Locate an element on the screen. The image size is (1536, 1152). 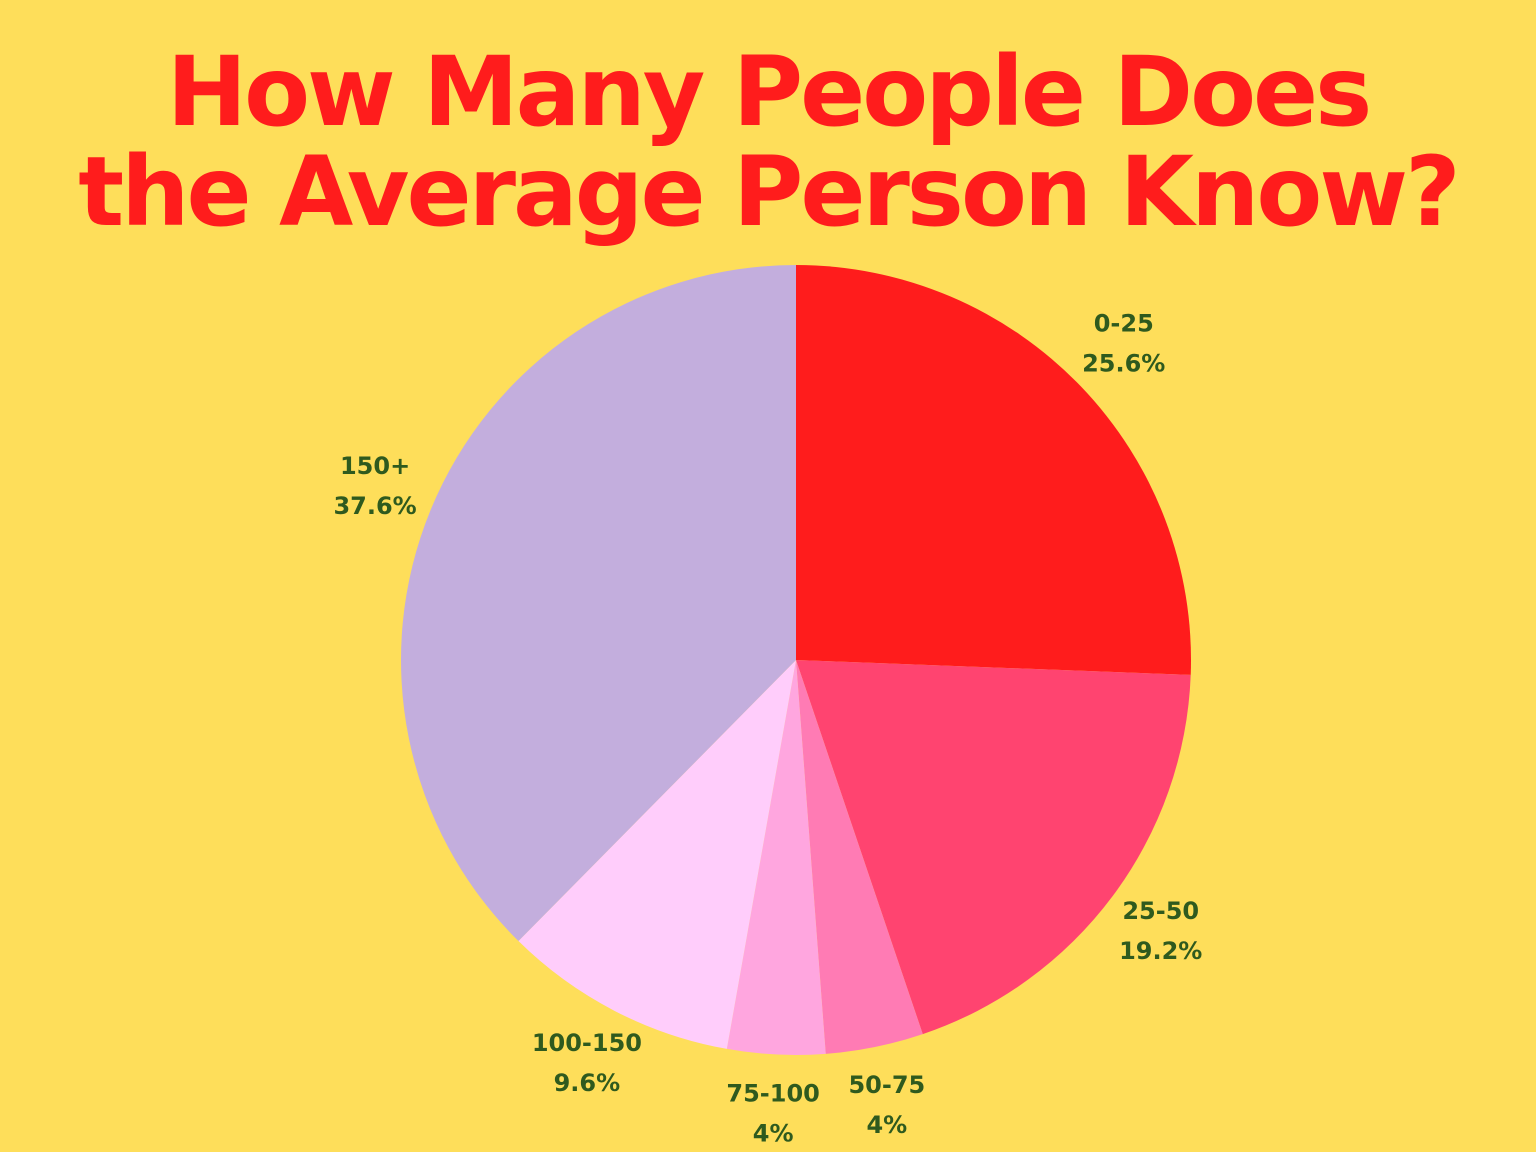
slice-label: 25-50 is located at coordinates (1160, 911).